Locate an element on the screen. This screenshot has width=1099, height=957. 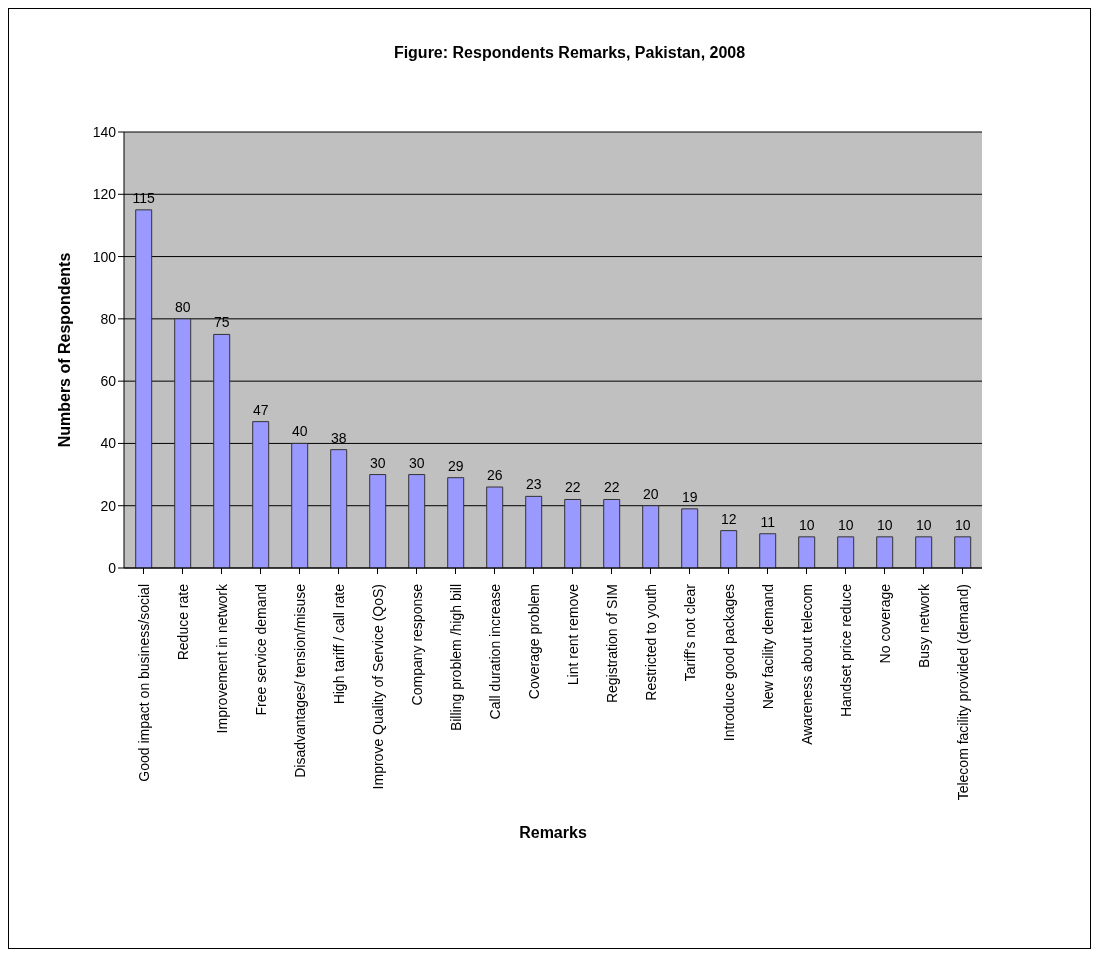
x-tick-label: Registration of SIM is located at coordinates (611, 644).